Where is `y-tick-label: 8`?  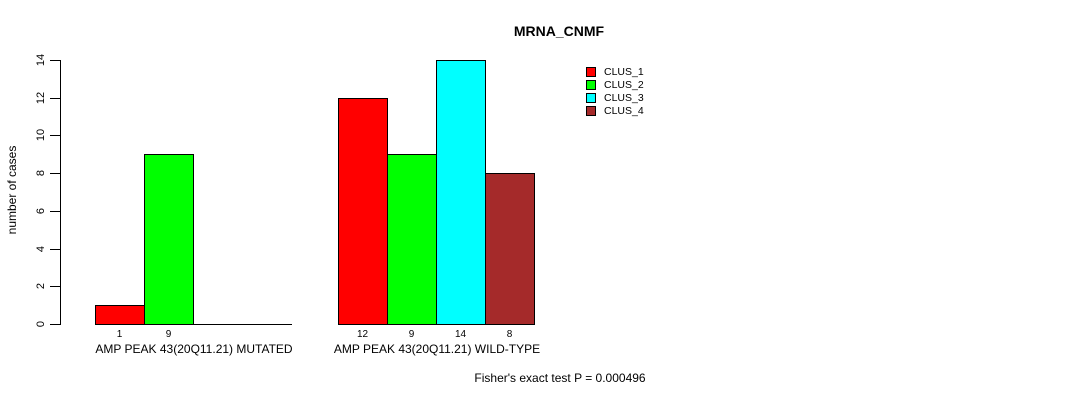 y-tick-label: 8 is located at coordinates (41, 173).